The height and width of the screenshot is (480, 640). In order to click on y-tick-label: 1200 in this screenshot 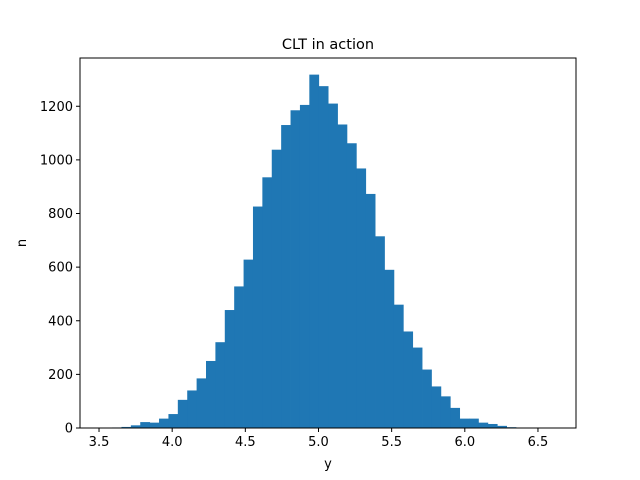, I will do `click(56, 107)`.